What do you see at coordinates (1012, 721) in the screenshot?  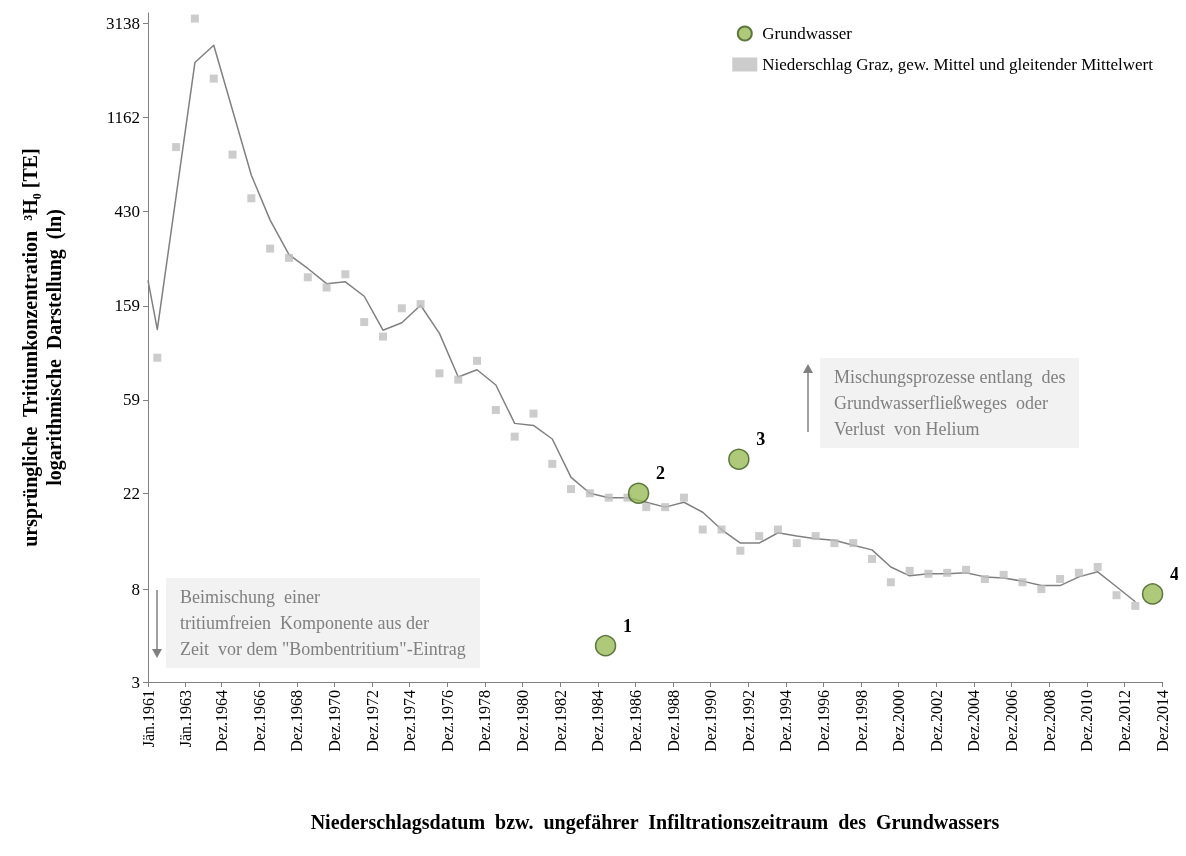 I see `x-tick-label: Dez.2006` at bounding box center [1012, 721].